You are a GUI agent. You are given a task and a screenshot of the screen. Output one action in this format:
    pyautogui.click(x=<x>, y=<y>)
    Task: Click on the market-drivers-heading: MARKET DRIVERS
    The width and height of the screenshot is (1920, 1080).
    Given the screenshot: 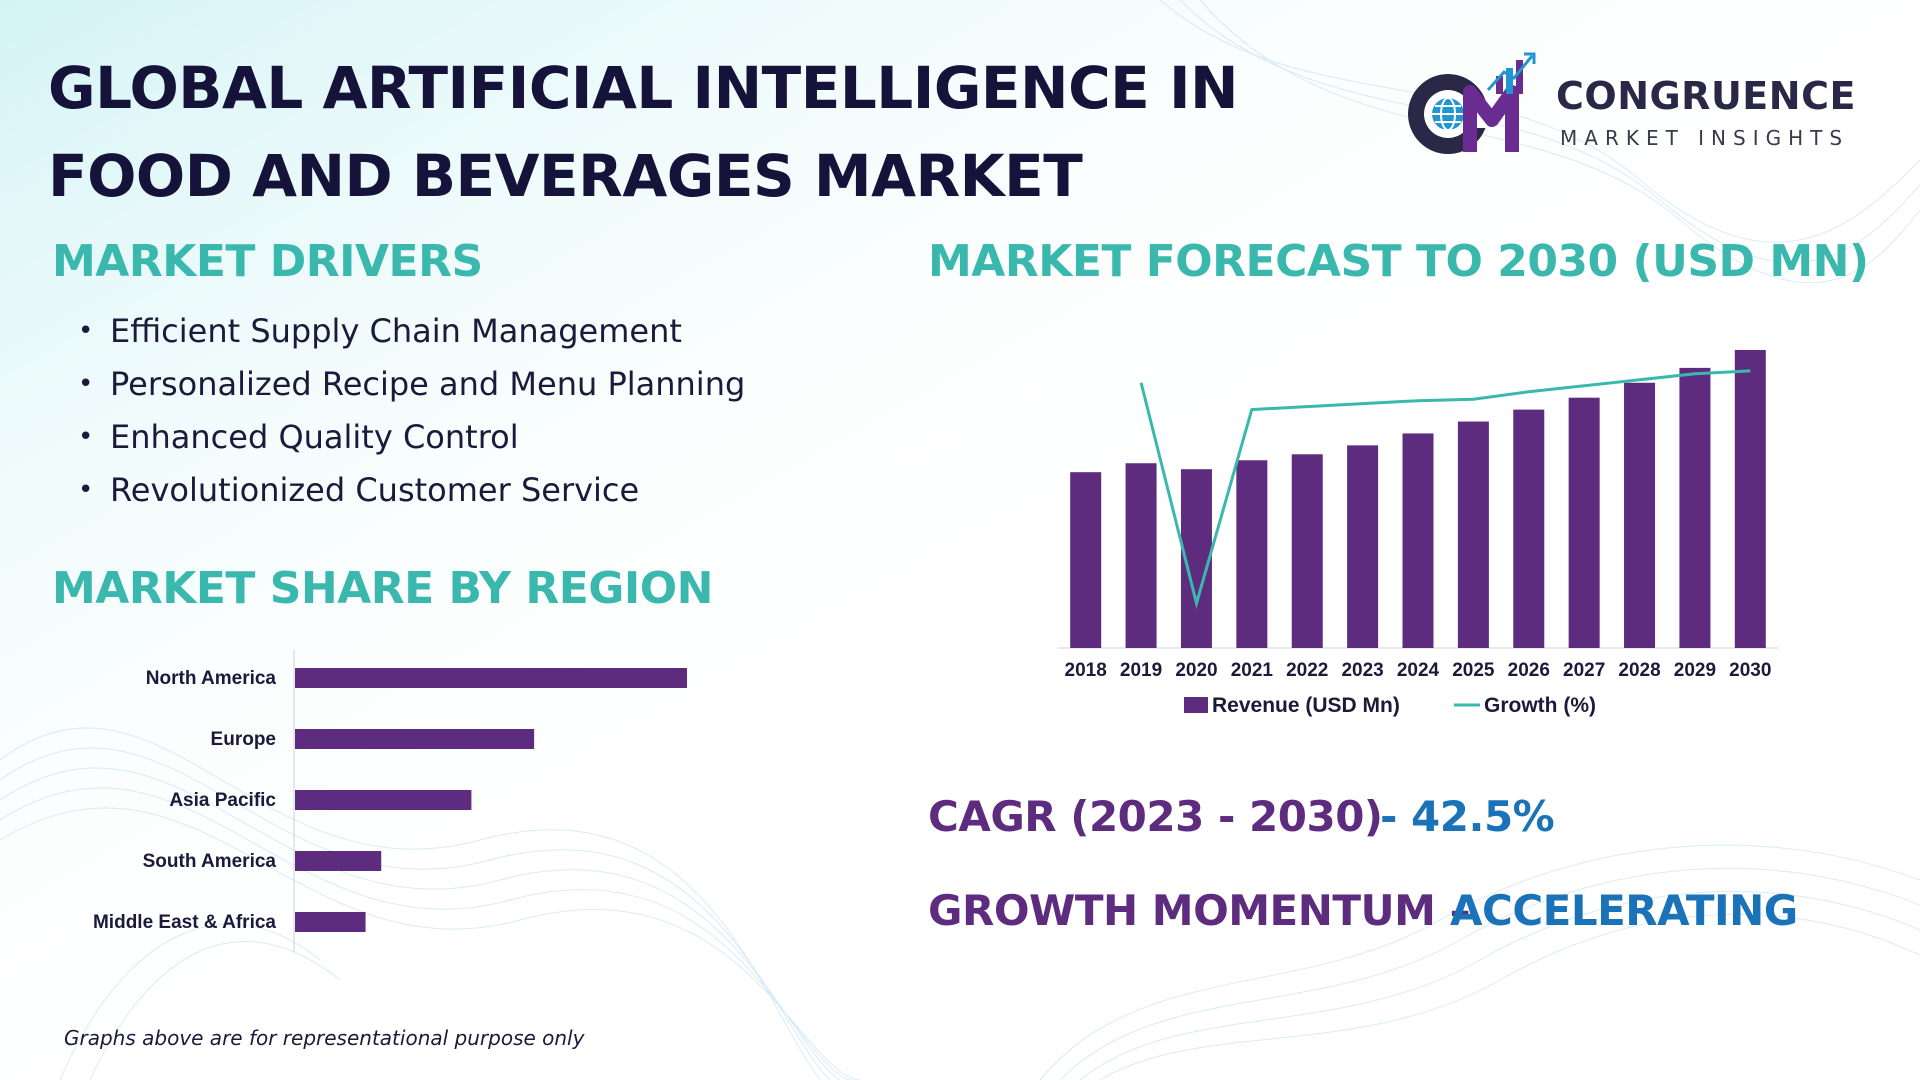 What is the action you would take?
    pyautogui.click(x=267, y=261)
    